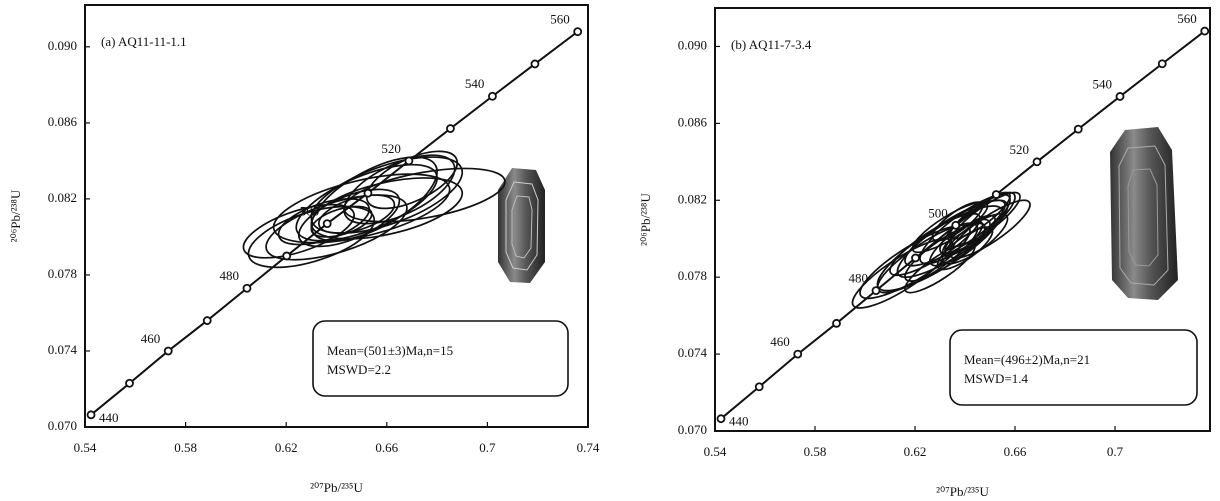  What do you see at coordinates (144, 41) in the screenshot?
I see `panel-title: (a) AQ11-11-1.1` at bounding box center [144, 41].